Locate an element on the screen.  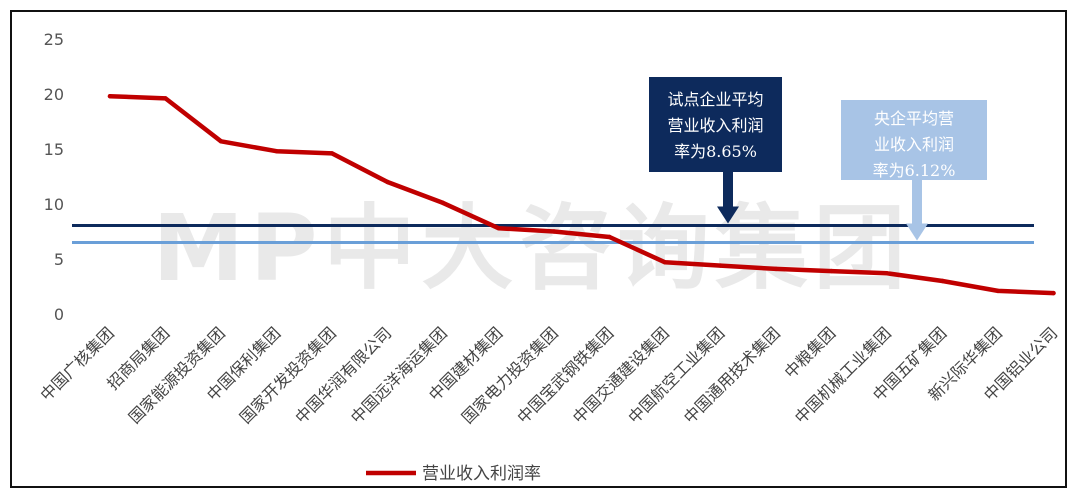
x-tick-label-8: 国家电力投资集团 is located at coordinates (510, 375).